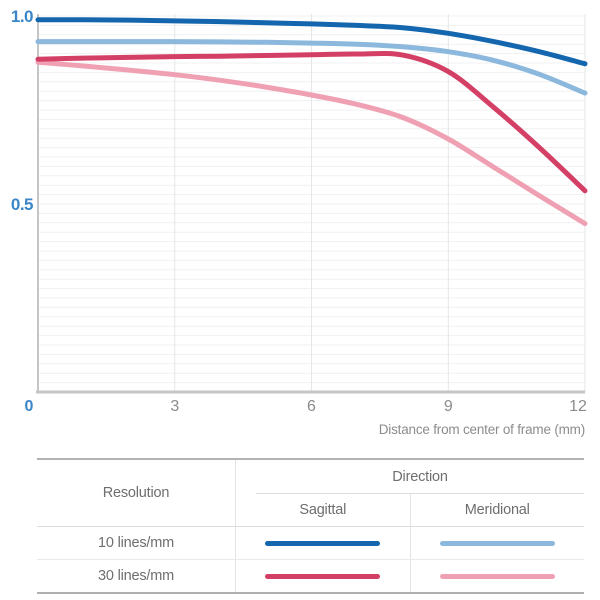  I want to click on x-tick-9: 9, so click(448, 406).